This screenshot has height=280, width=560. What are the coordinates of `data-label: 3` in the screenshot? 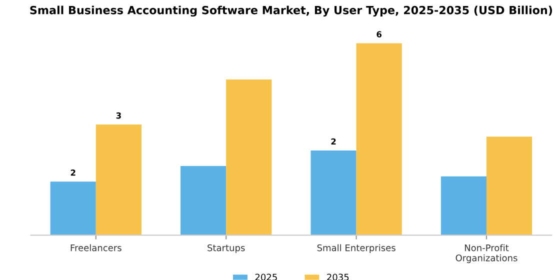 It's located at (118, 115).